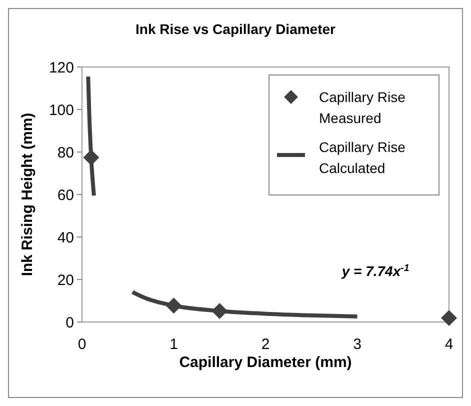 This screenshot has width=471, height=406. What do you see at coordinates (265, 344) in the screenshot?
I see `x-tick-label: 2` at bounding box center [265, 344].